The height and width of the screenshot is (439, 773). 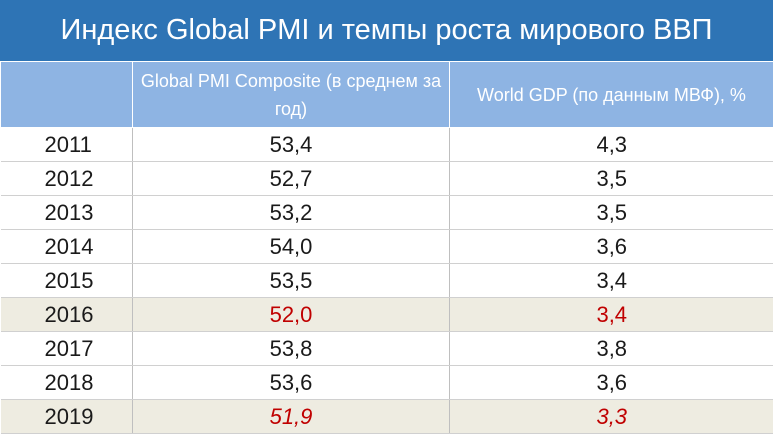 What do you see at coordinates (66, 94) in the screenshot?
I see `header-year` at bounding box center [66, 94].